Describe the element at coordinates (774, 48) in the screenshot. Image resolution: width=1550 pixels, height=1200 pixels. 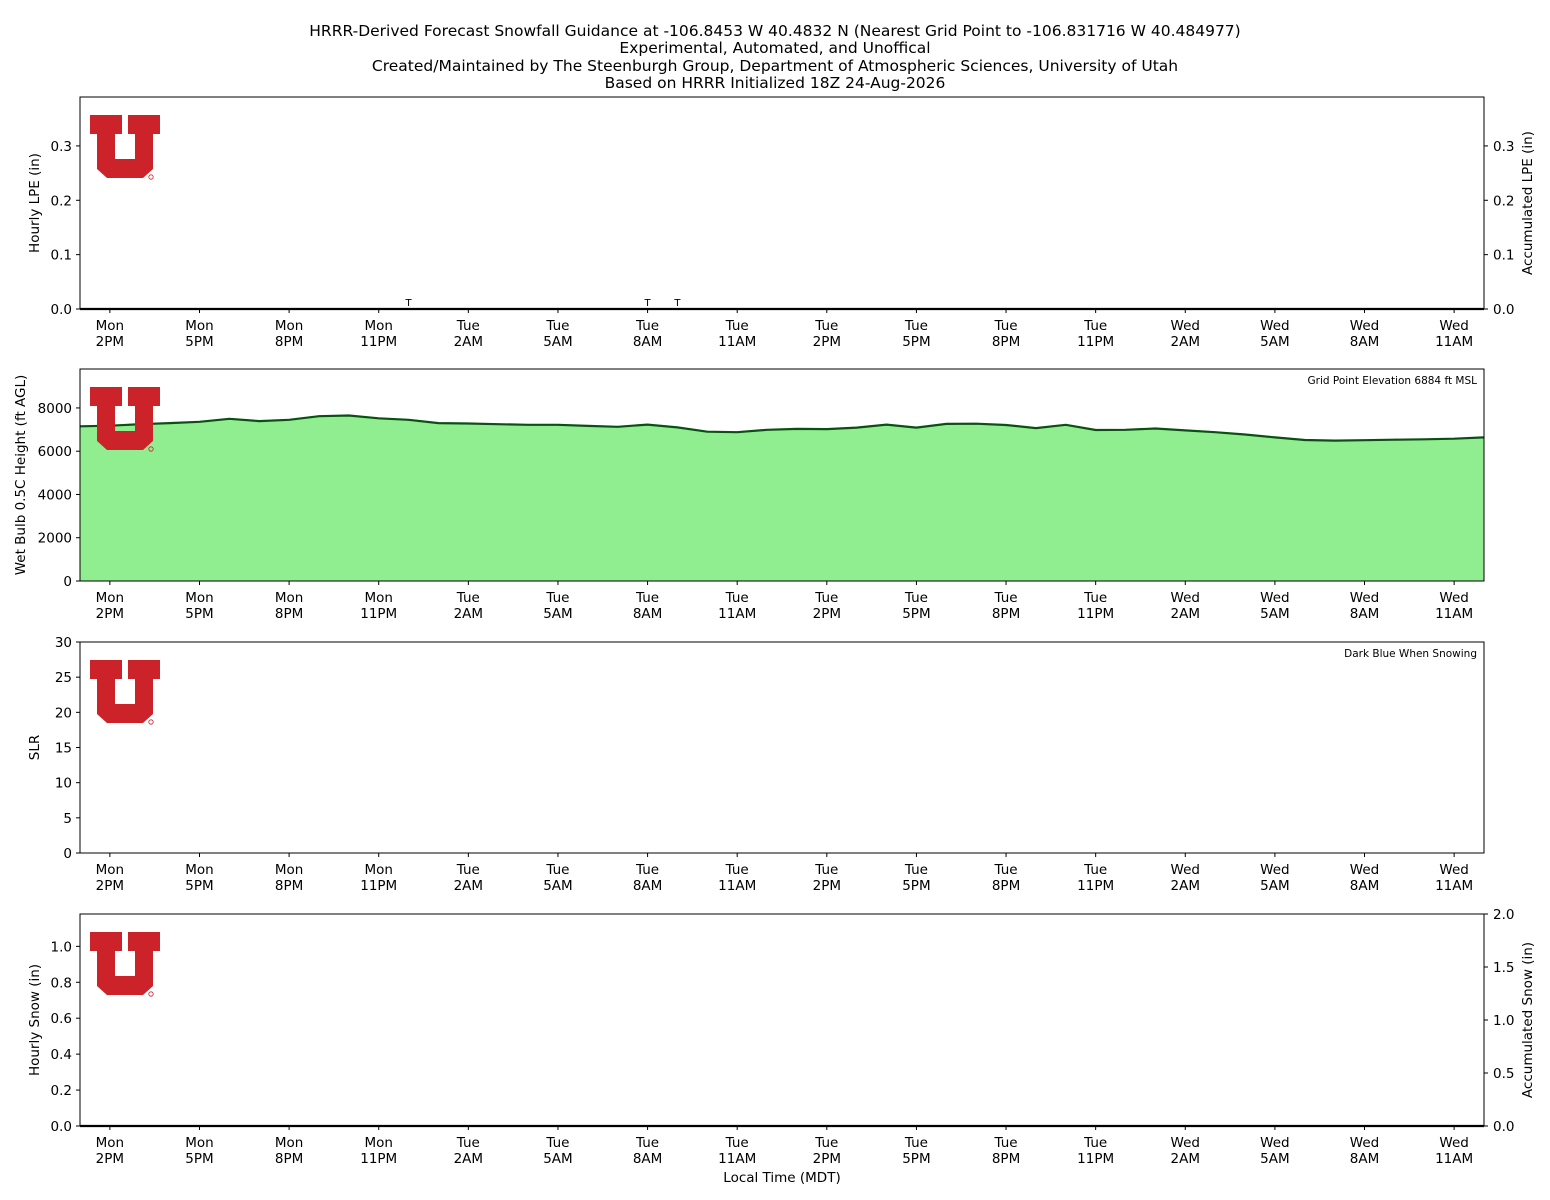
I see `title-line-2: Experimental, Automated, and Unoffical` at that location.